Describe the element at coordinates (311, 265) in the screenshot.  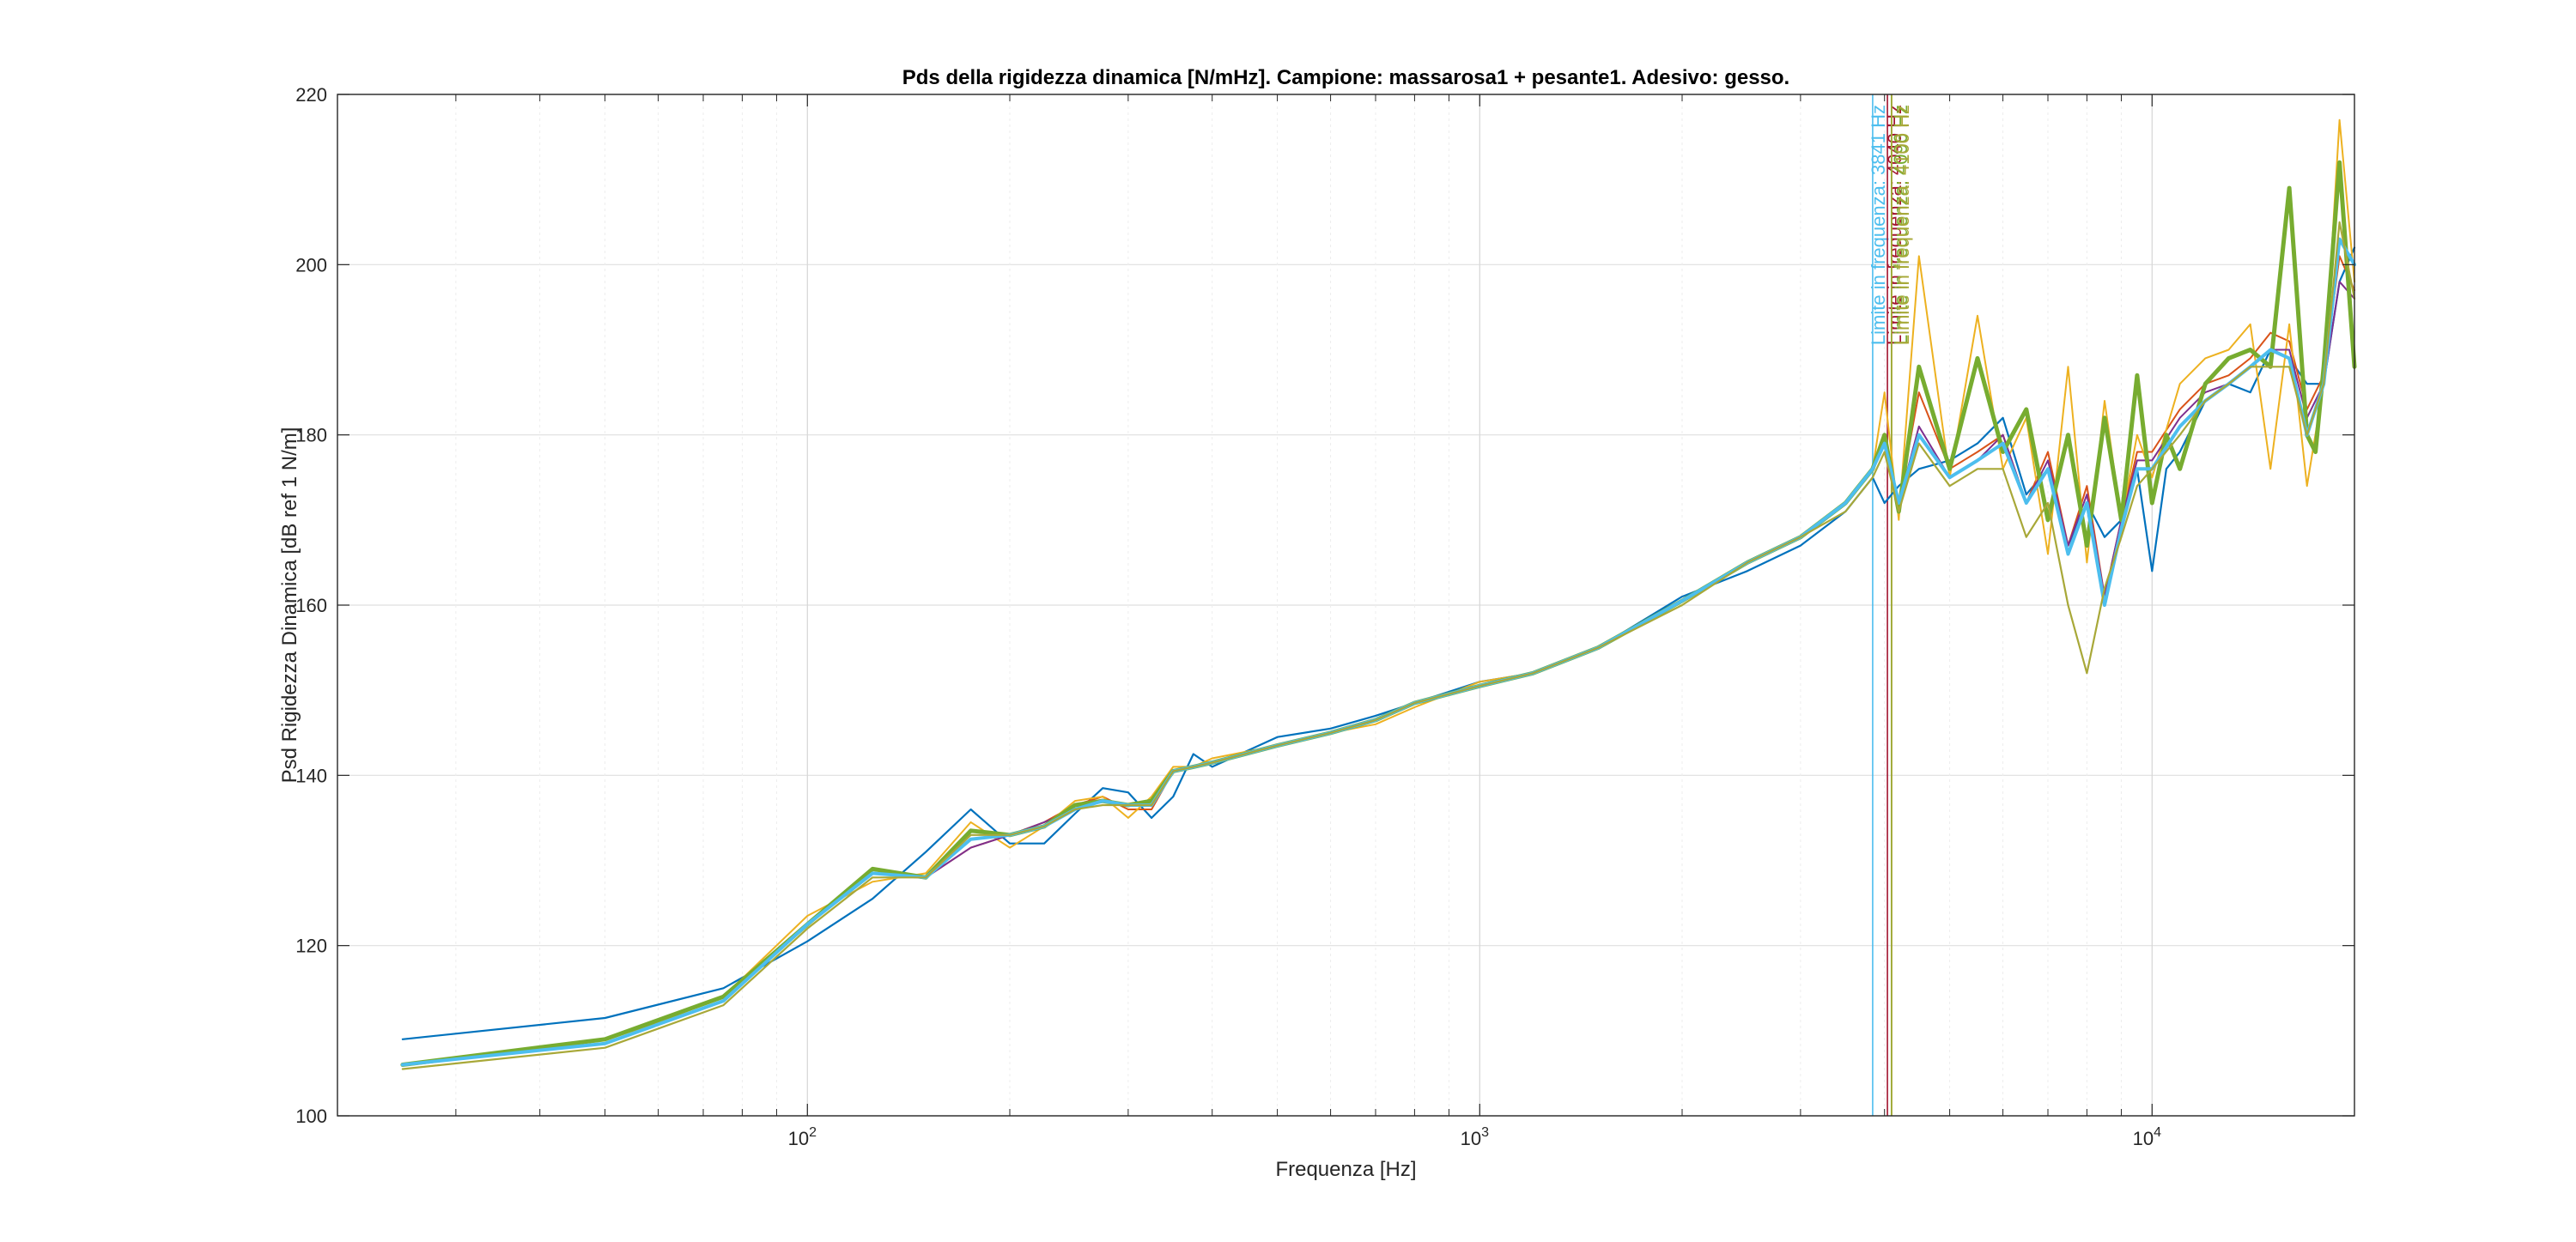
I see `y-tick-label: 200` at that location.